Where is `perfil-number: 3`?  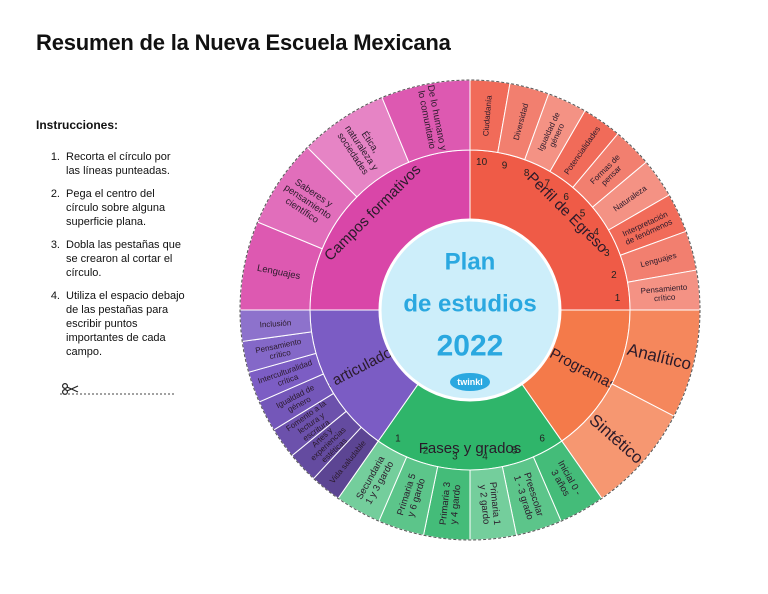
perfil-number: 3 is located at coordinates (607, 253).